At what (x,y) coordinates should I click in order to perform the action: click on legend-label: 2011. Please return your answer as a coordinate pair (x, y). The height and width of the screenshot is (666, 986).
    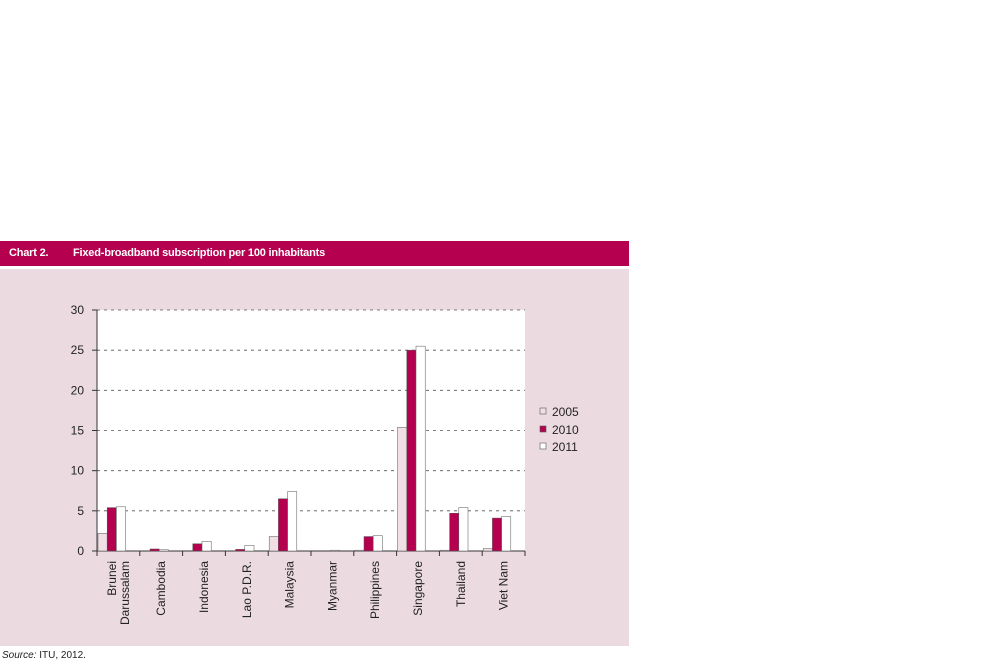
    Looking at the image, I should click on (565, 447).